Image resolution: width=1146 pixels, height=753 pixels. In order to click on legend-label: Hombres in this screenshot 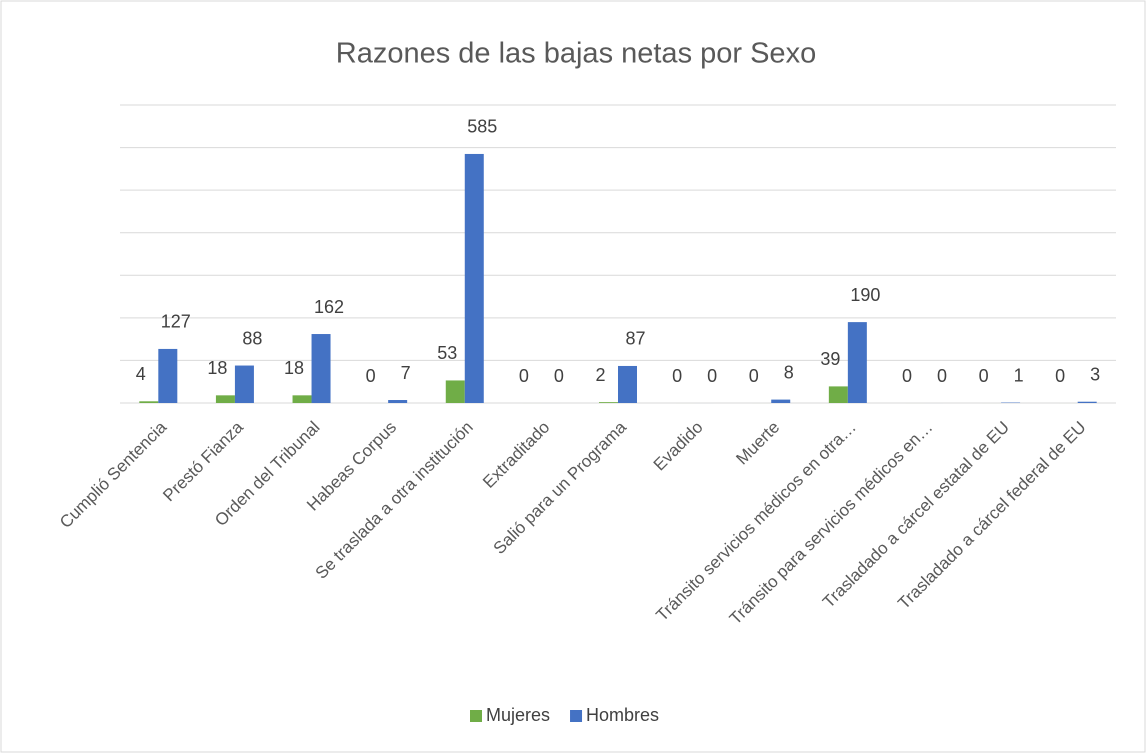, I will do `click(622, 715)`.